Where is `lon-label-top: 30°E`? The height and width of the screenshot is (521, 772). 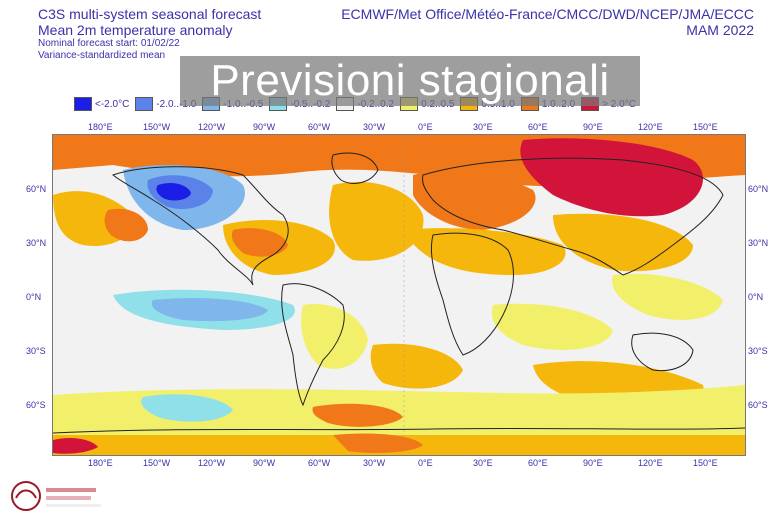
lon-label-top: 30°E is located at coordinates (483, 127).